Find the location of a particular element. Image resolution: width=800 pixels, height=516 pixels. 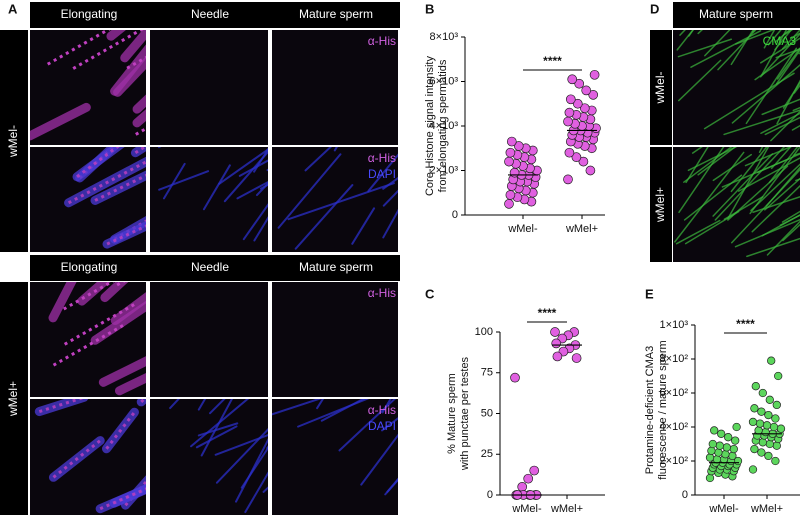

y-axis-label: Protamine-deficient CMA3 is located at coordinates (650, 410).